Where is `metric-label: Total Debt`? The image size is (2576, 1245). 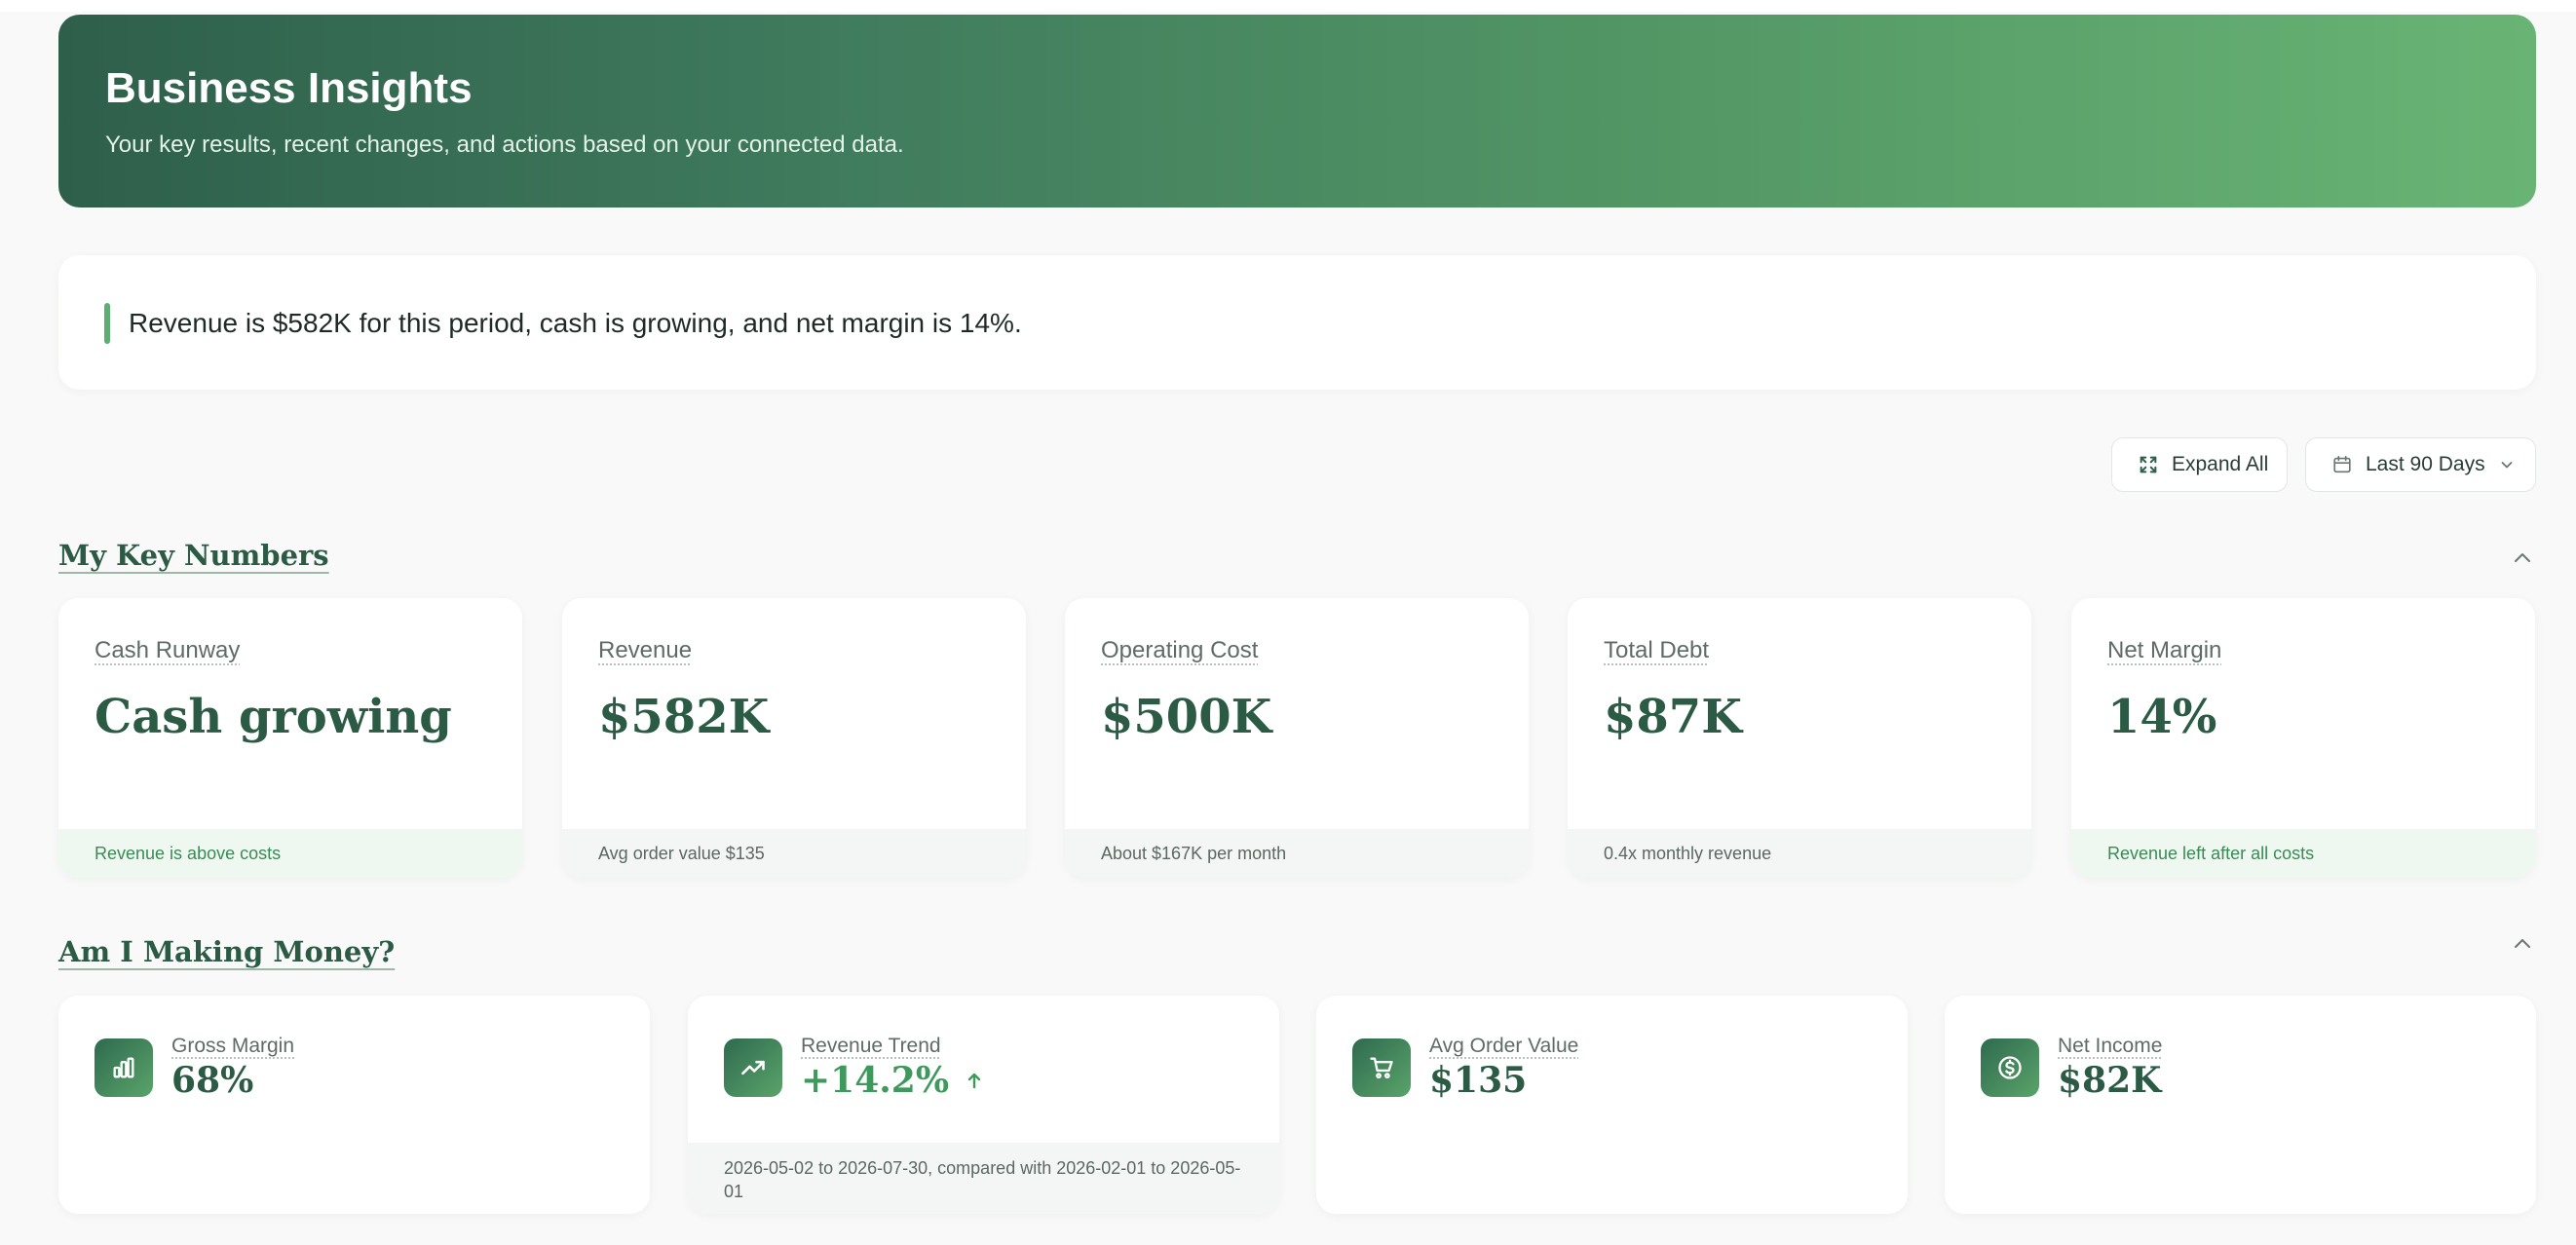 metric-label: Total Debt is located at coordinates (1657, 650).